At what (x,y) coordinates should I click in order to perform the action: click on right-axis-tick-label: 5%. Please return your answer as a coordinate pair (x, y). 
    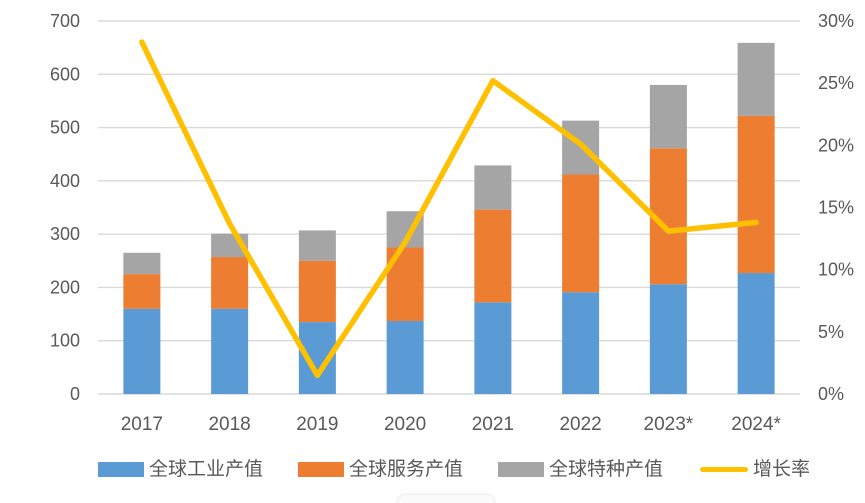
    Looking at the image, I should click on (831, 332).